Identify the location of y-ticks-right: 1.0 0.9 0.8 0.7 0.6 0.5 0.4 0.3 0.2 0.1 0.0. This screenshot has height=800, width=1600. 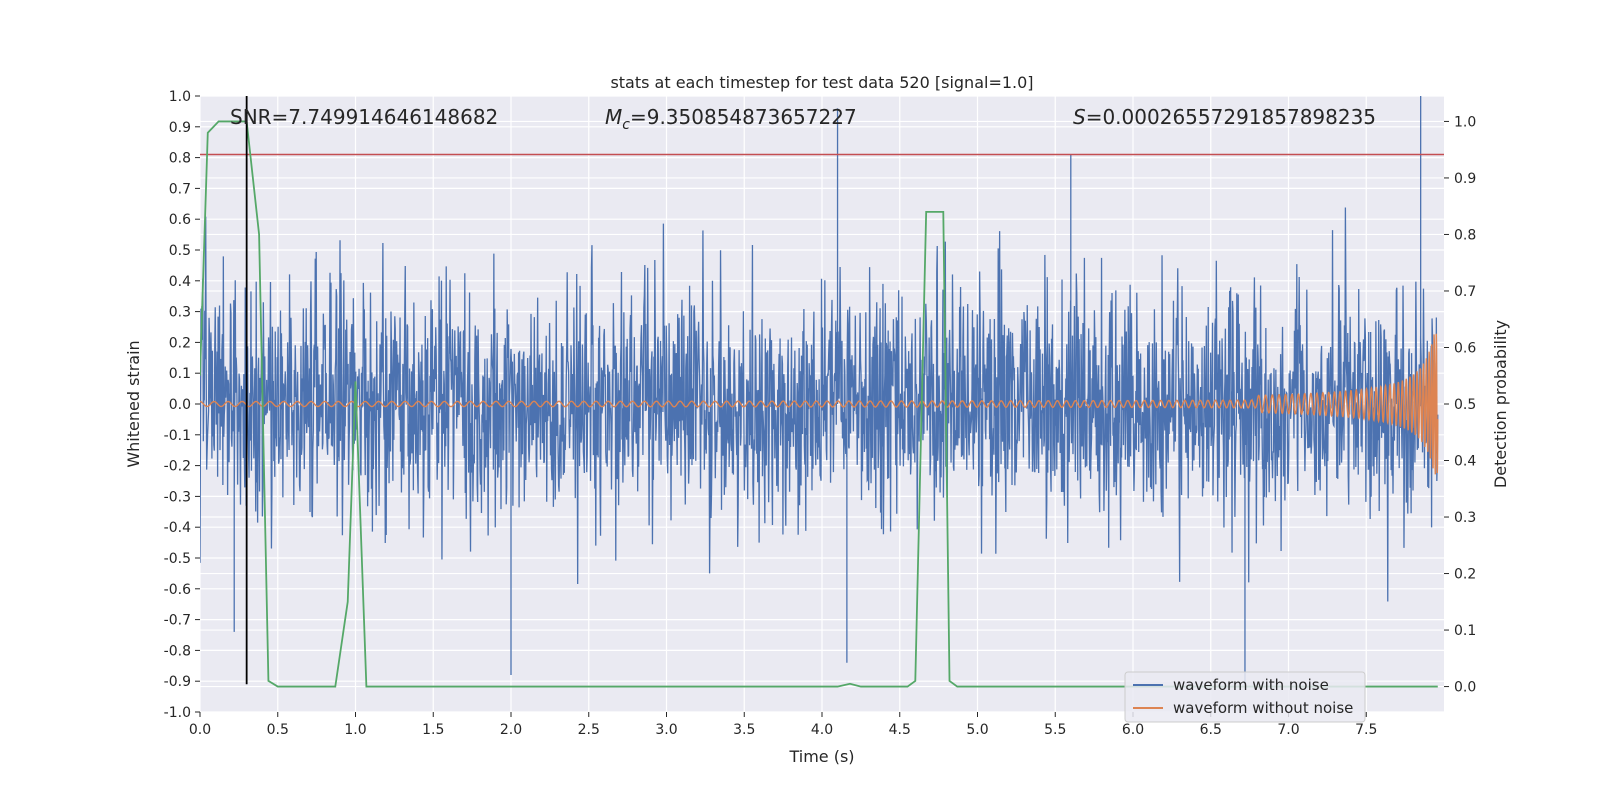
(1460, 405).